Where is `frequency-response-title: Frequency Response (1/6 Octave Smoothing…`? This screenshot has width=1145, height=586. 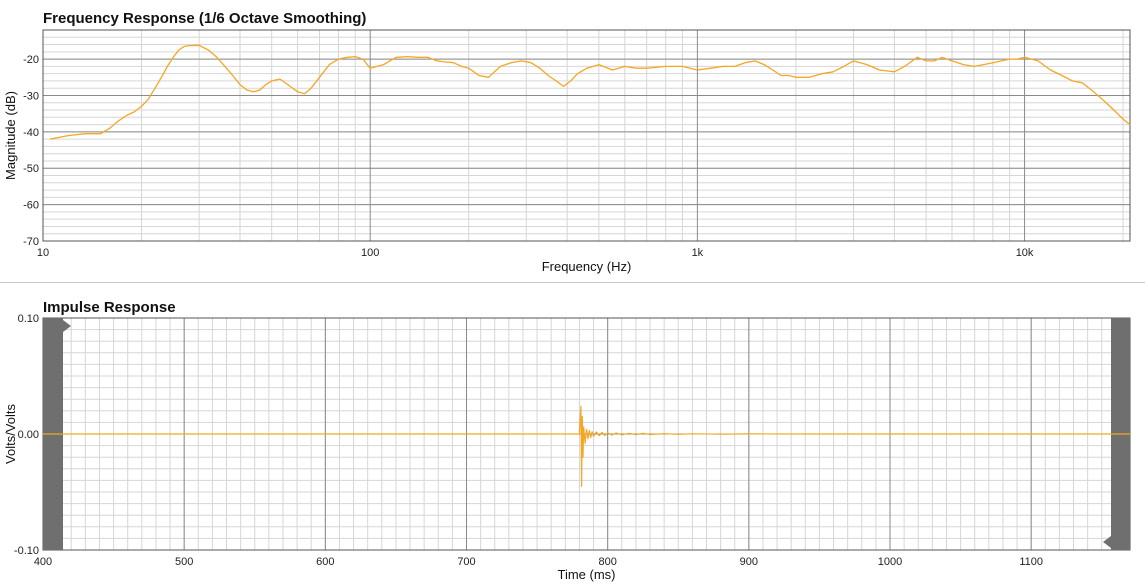
frequency-response-title: Frequency Response (1/6 Octave Smoothing… is located at coordinates (205, 18).